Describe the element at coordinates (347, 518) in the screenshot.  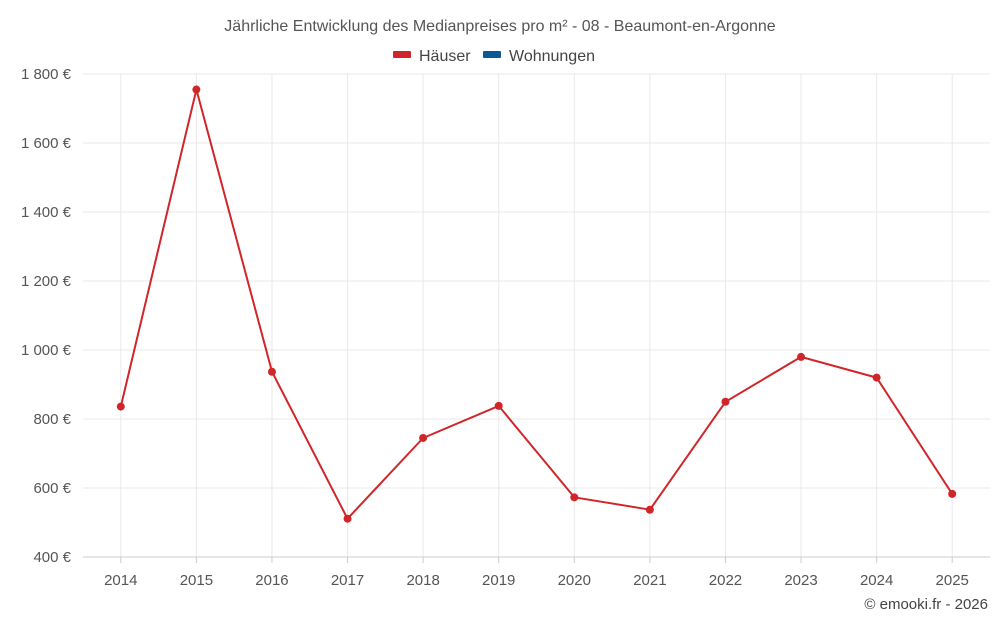
I see `data-point-2017` at that location.